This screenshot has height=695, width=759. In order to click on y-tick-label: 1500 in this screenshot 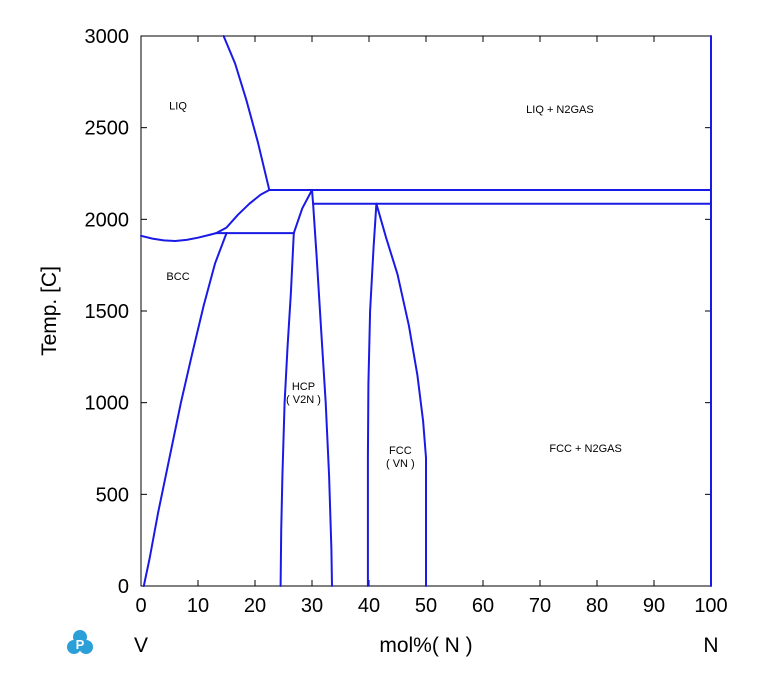, I will do `click(107, 312)`.